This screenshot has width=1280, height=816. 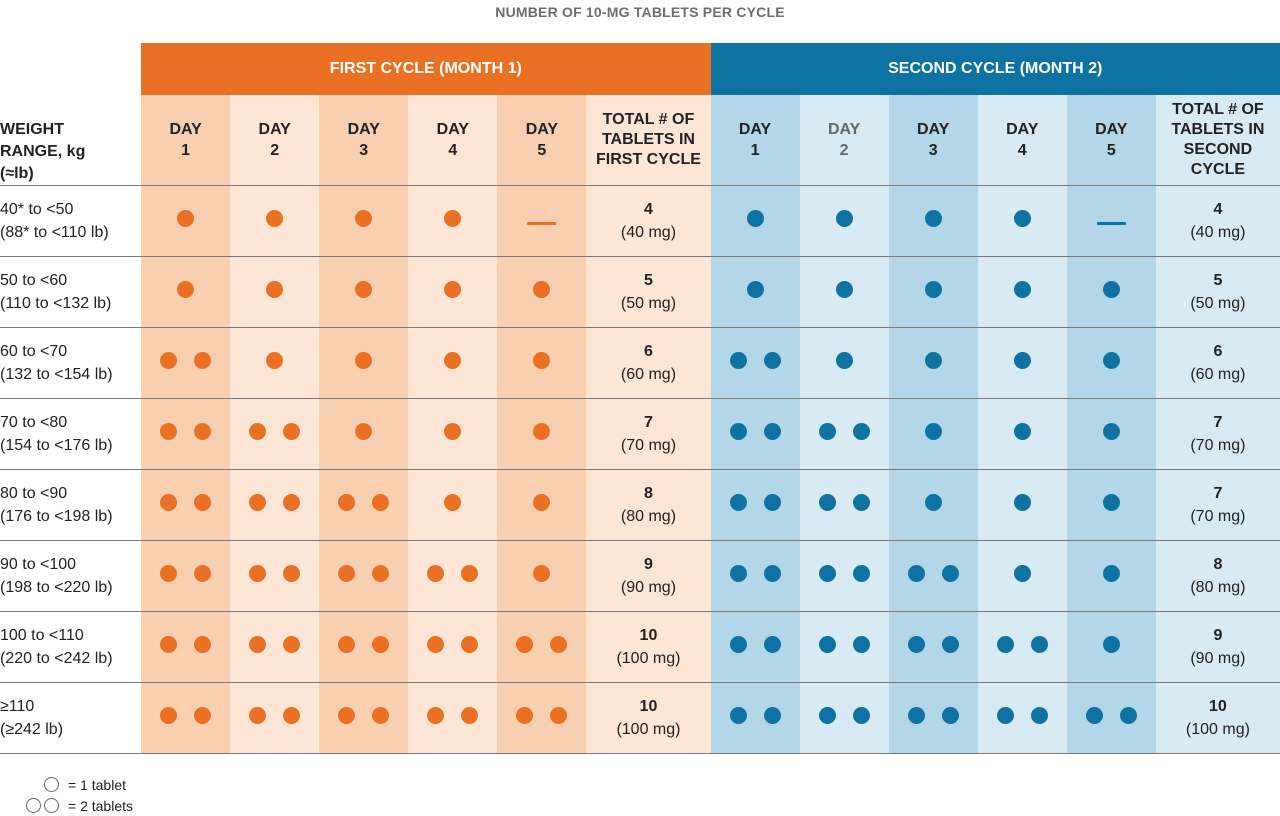 I want to click on day-label: DAY, so click(x=185, y=129).